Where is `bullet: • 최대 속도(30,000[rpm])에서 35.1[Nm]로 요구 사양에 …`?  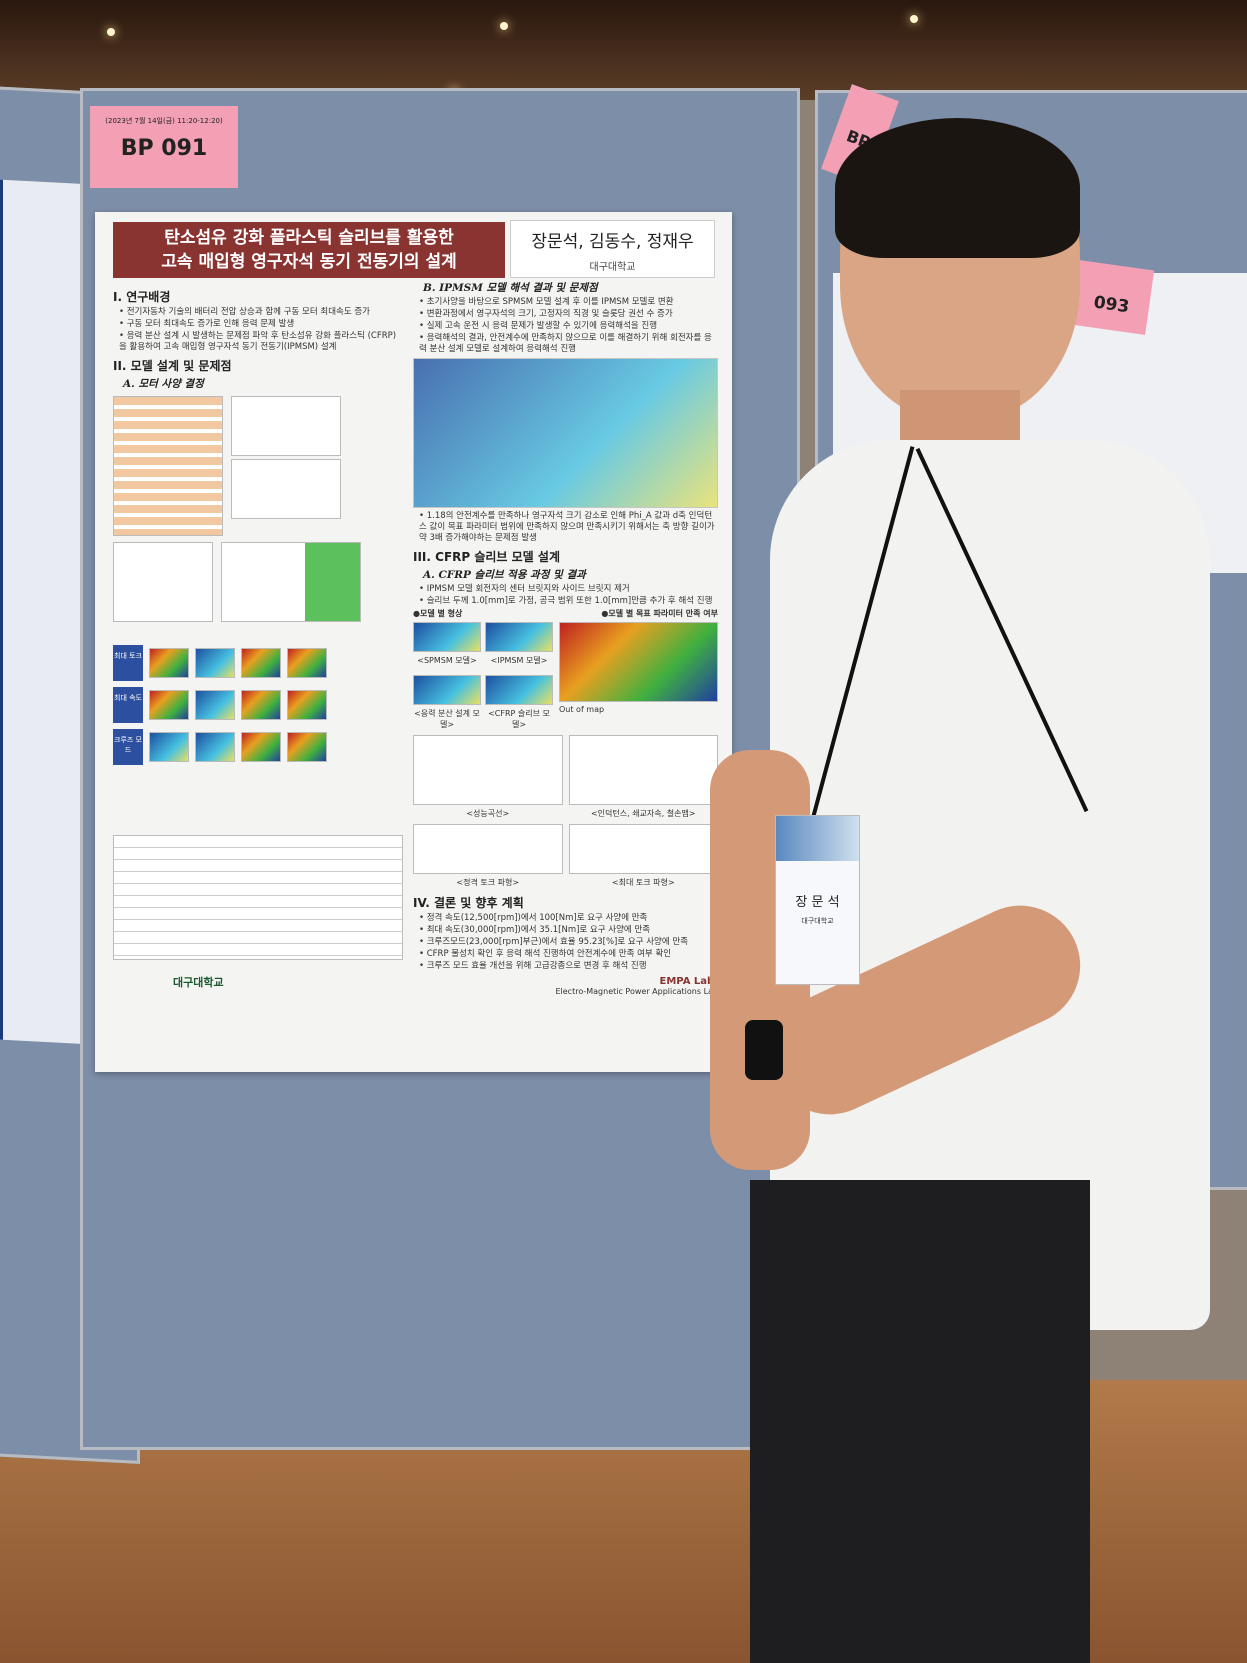 bullet: • 최대 속도(30,000[rpm])에서 35.1[Nm]로 요구 사양에 … is located at coordinates (535, 930).